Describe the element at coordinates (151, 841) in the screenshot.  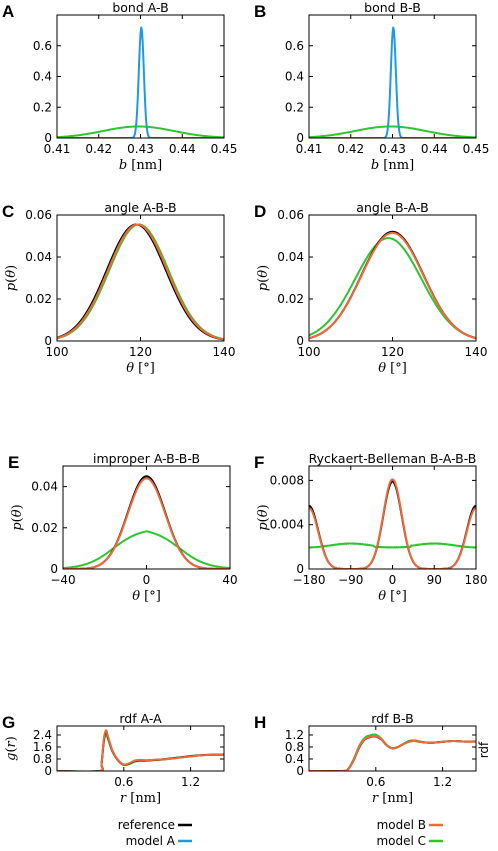
I see `legend-label: model A` at that location.